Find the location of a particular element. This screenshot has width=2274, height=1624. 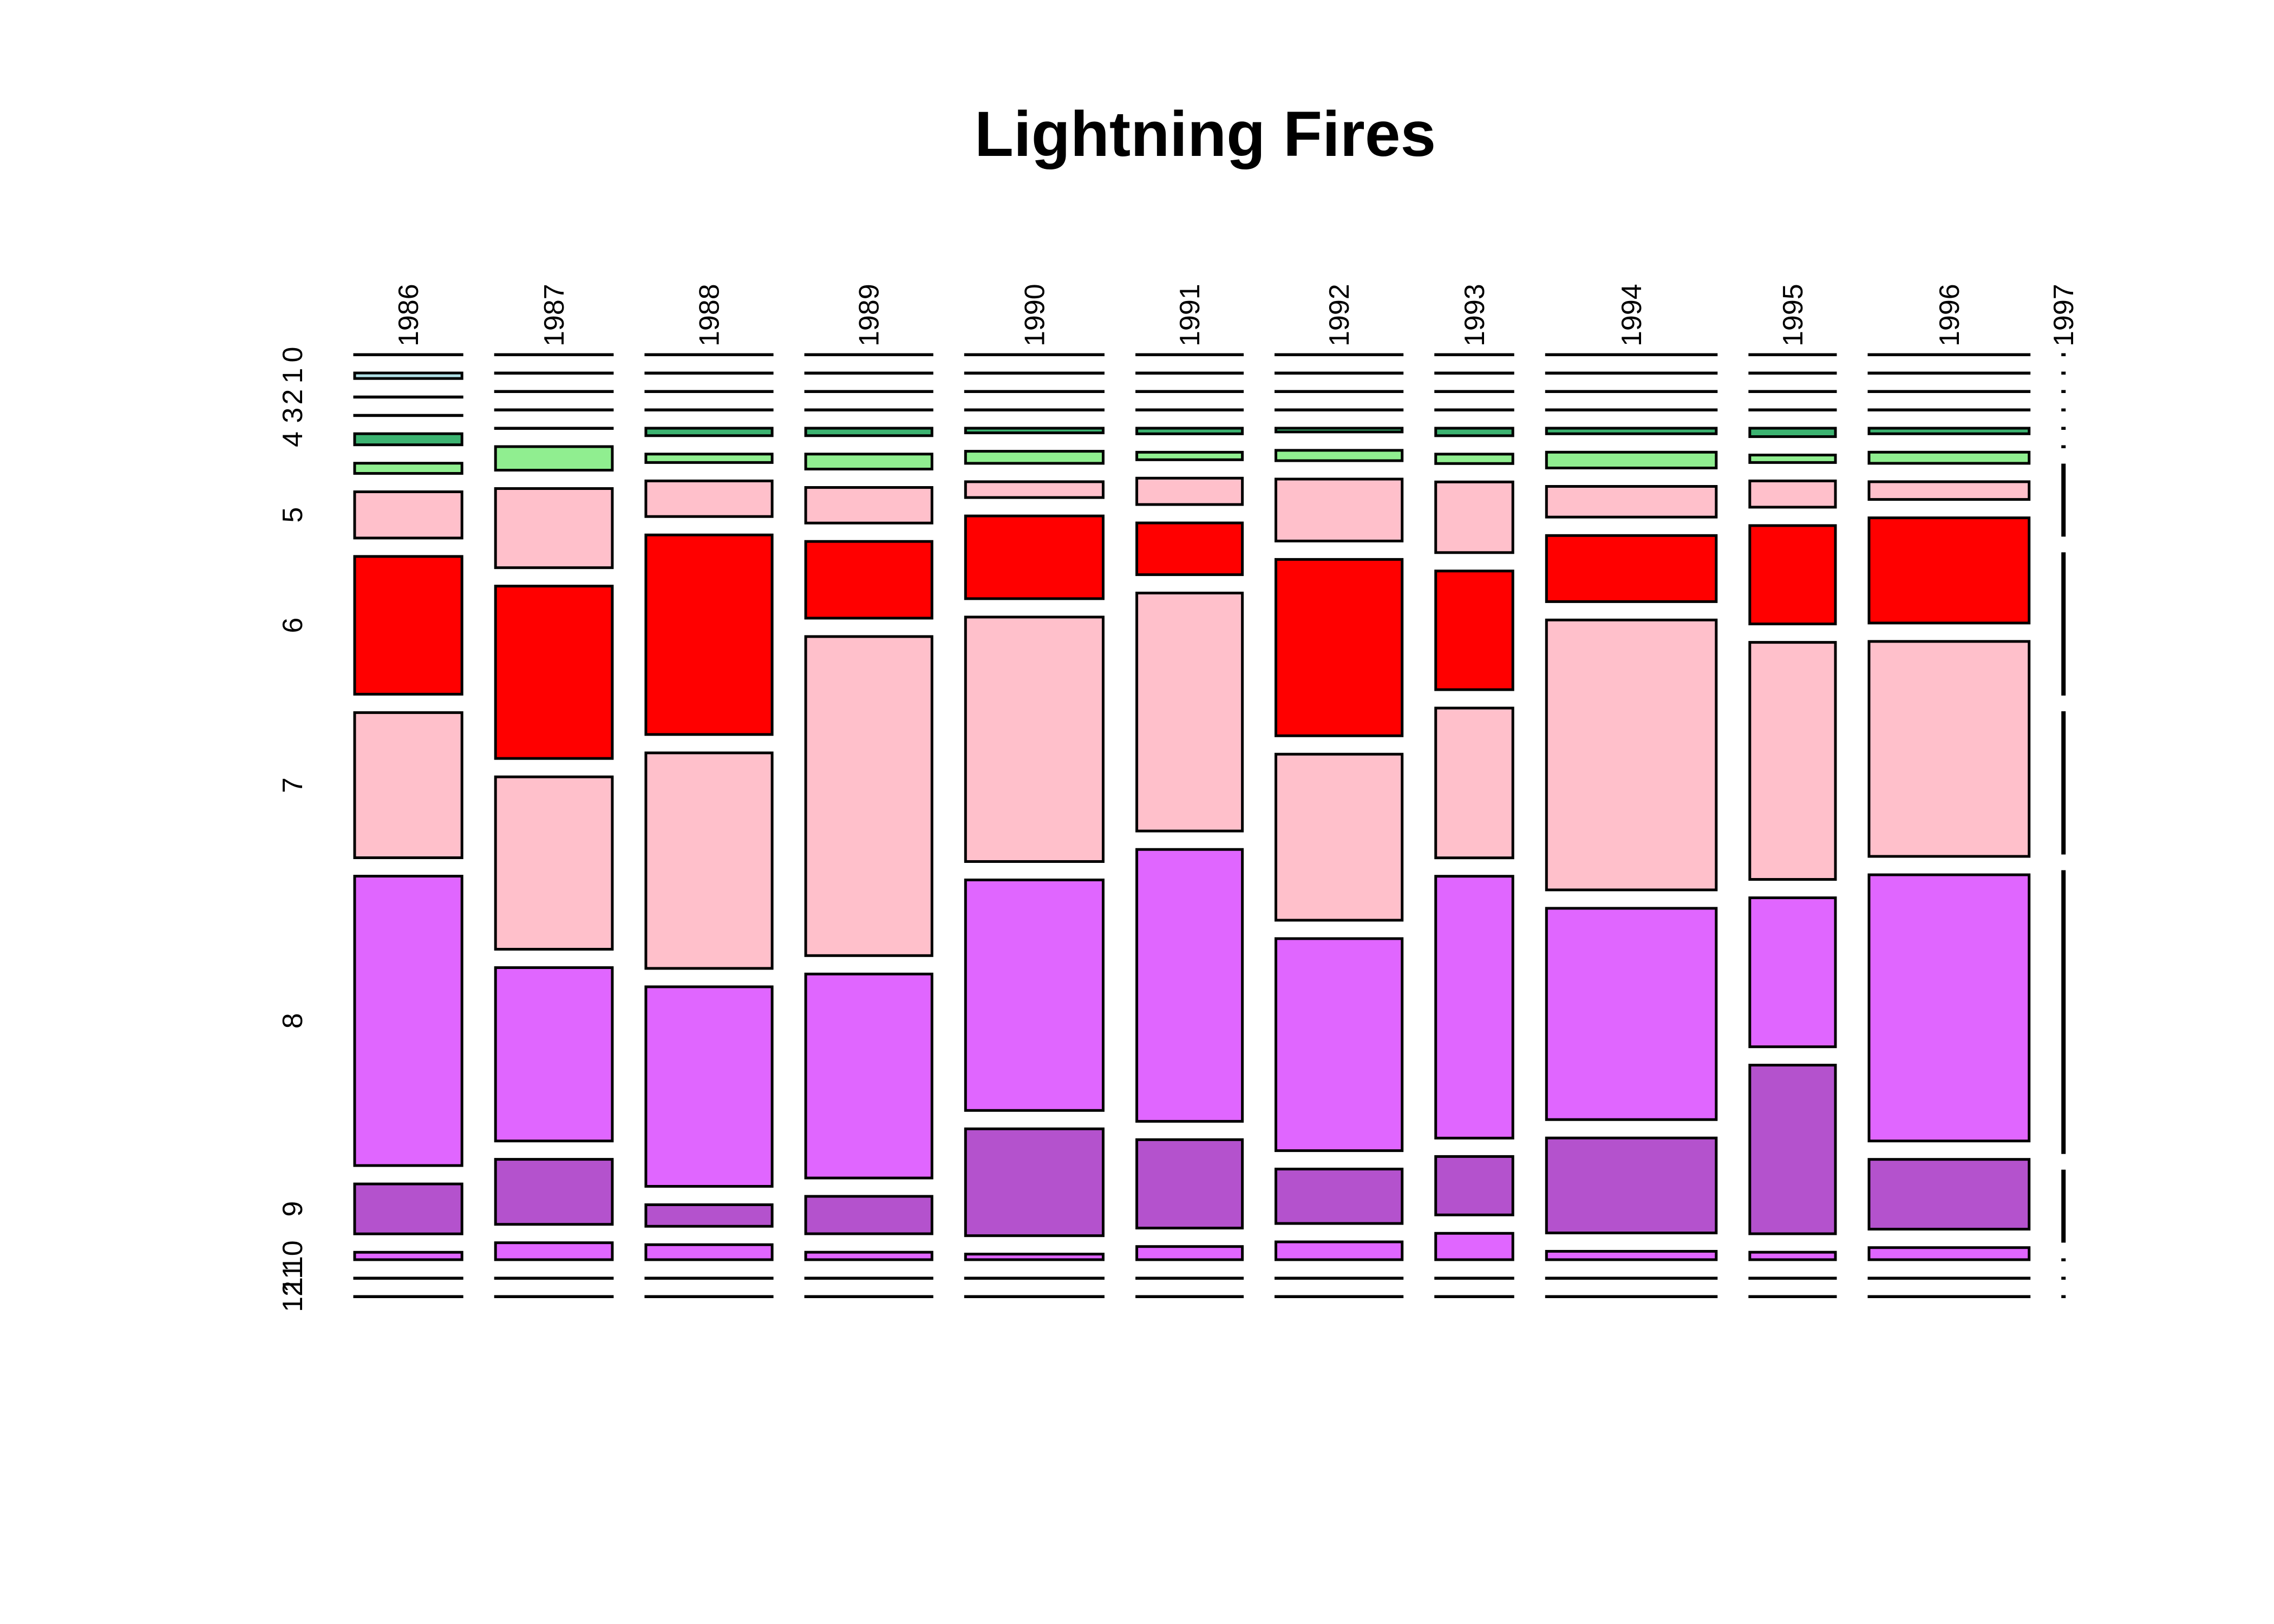

x-tick-label-1990: 1990 is located at coordinates (1035, 315).